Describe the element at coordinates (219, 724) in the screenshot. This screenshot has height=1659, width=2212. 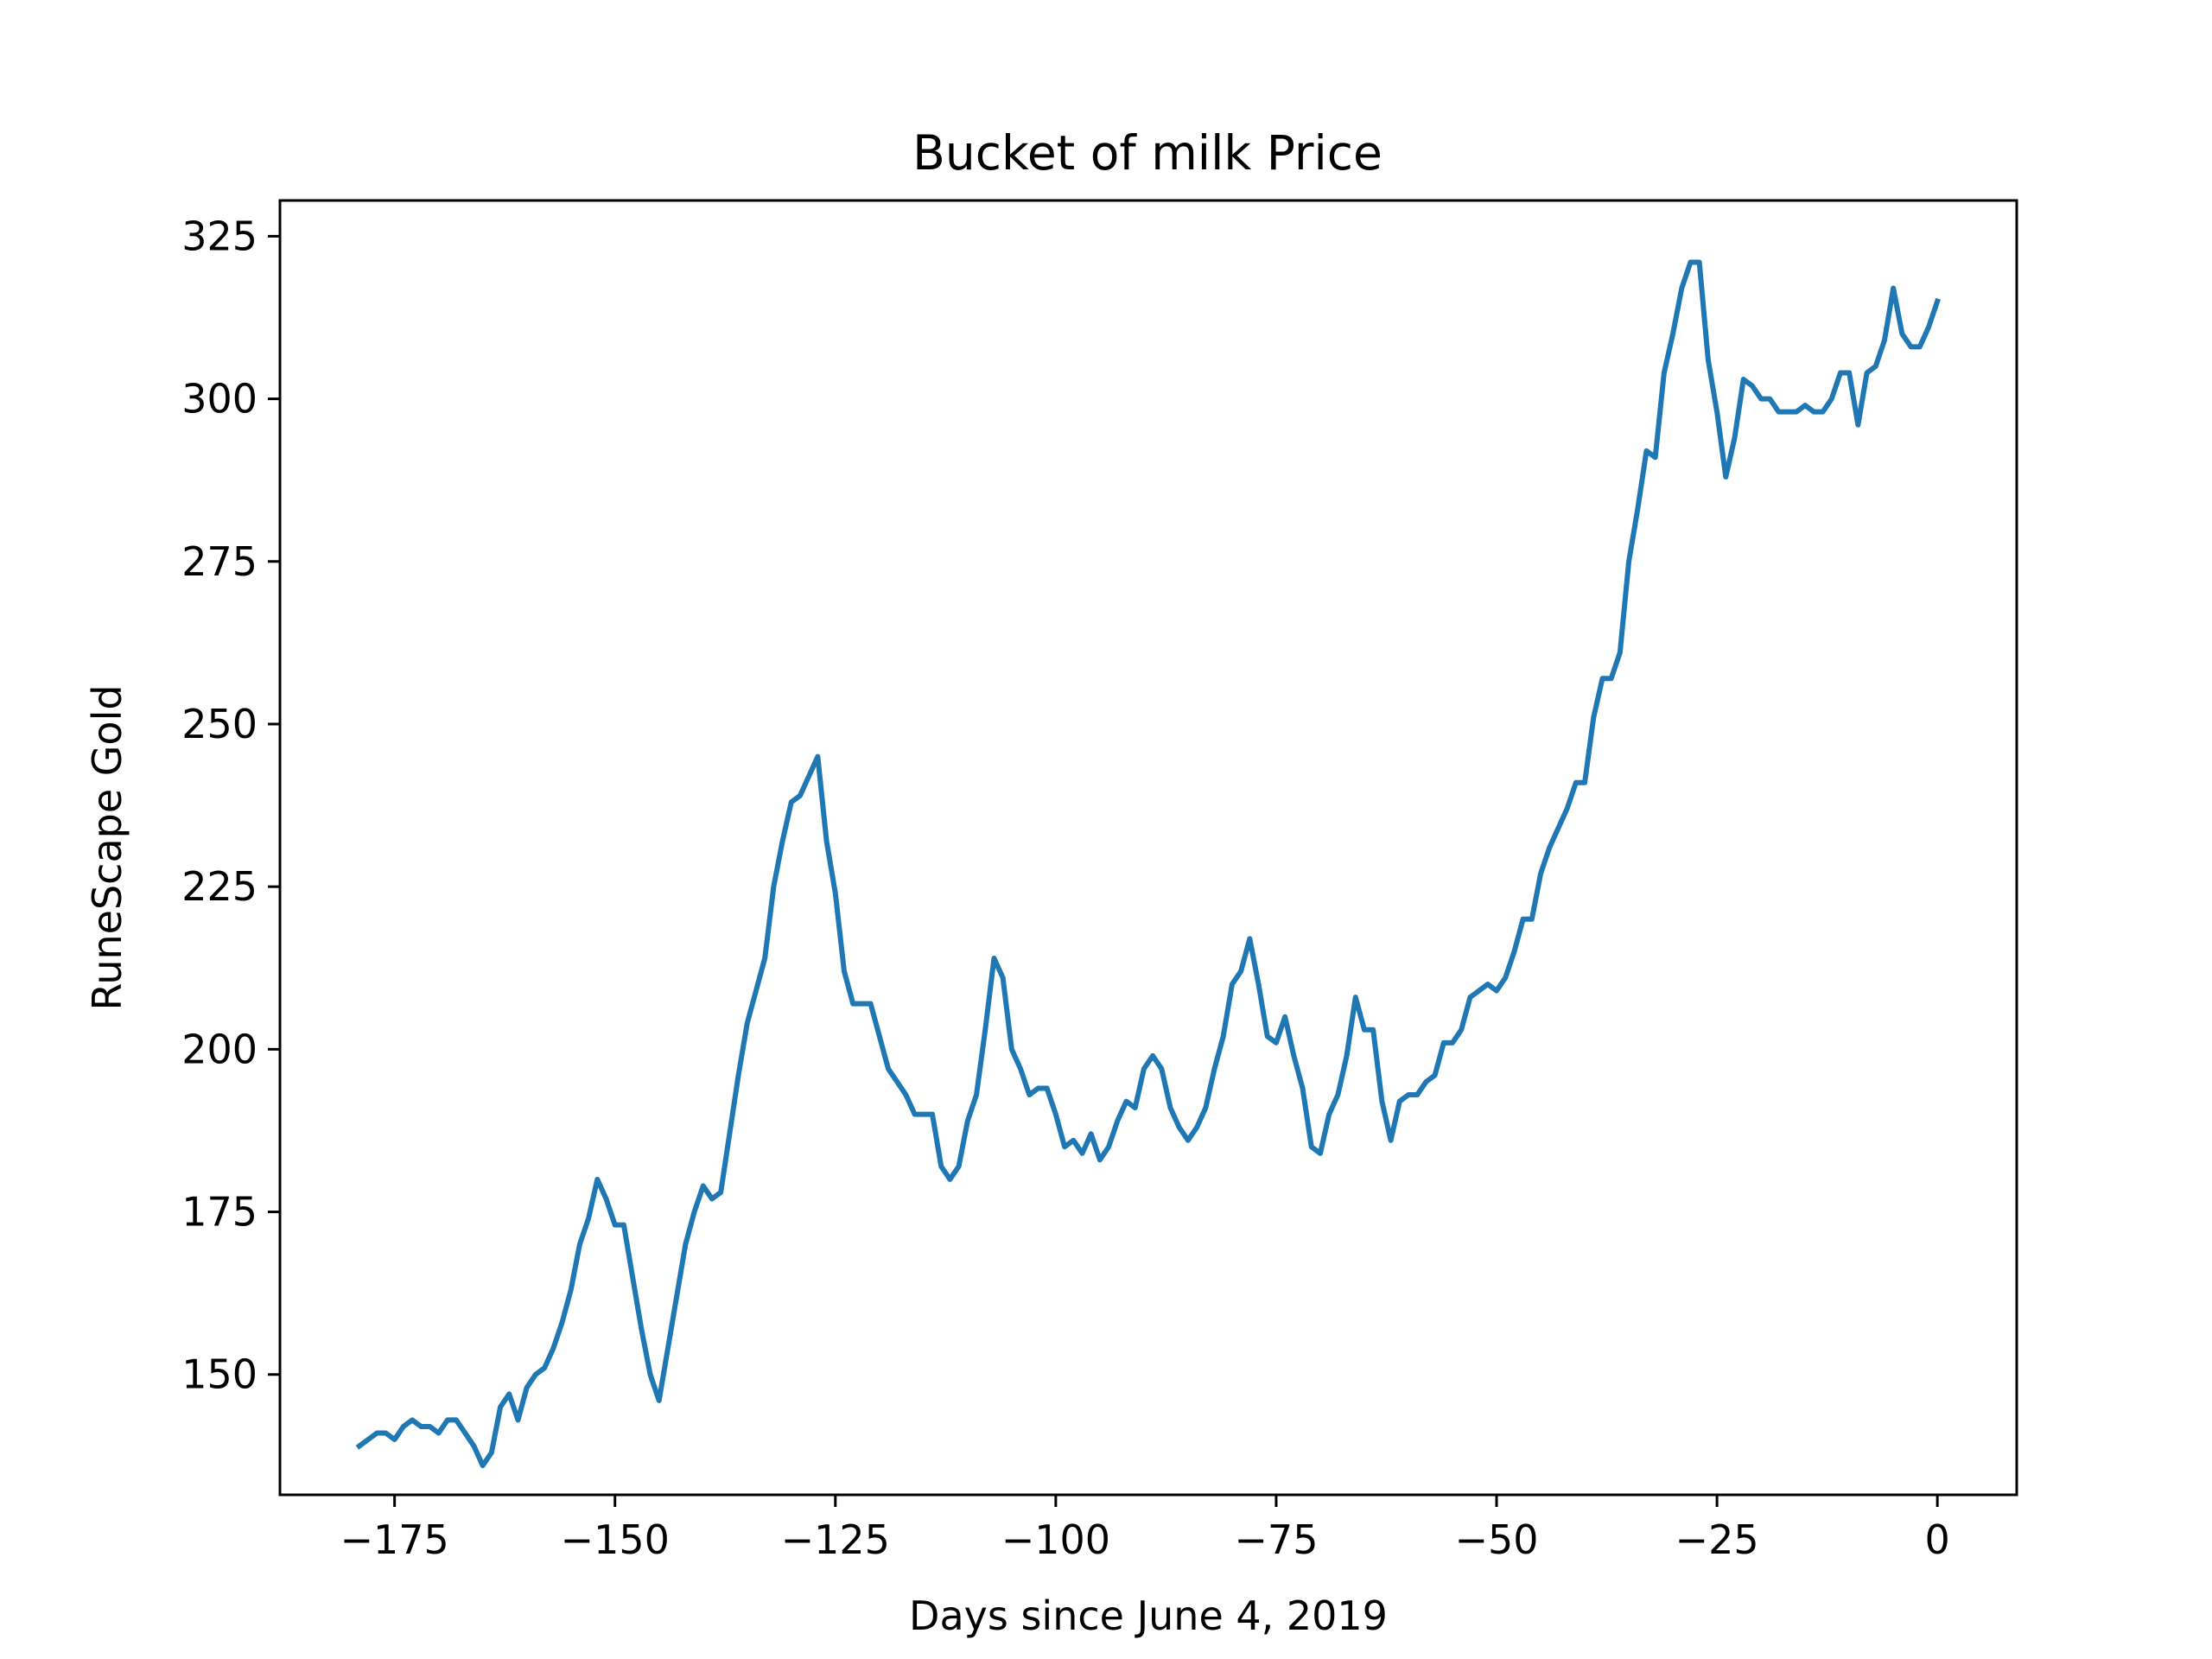
I see `y-tick-label: 250` at that location.